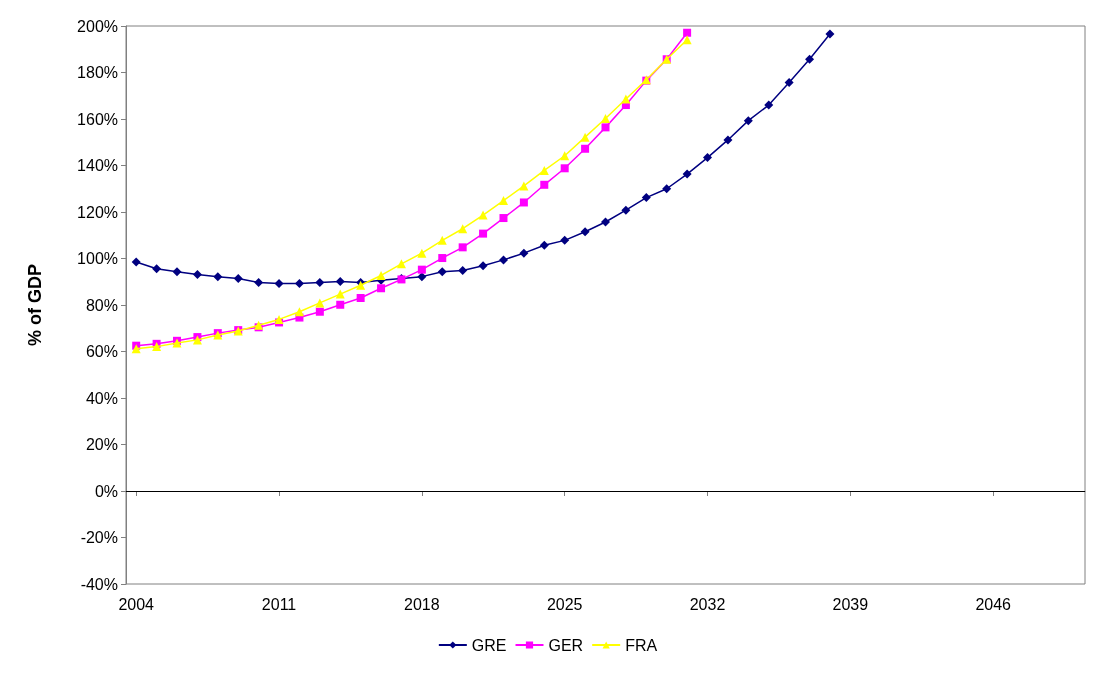 This screenshot has height=674, width=1095. I want to click on x-tick-label: 2046, so click(993, 604).